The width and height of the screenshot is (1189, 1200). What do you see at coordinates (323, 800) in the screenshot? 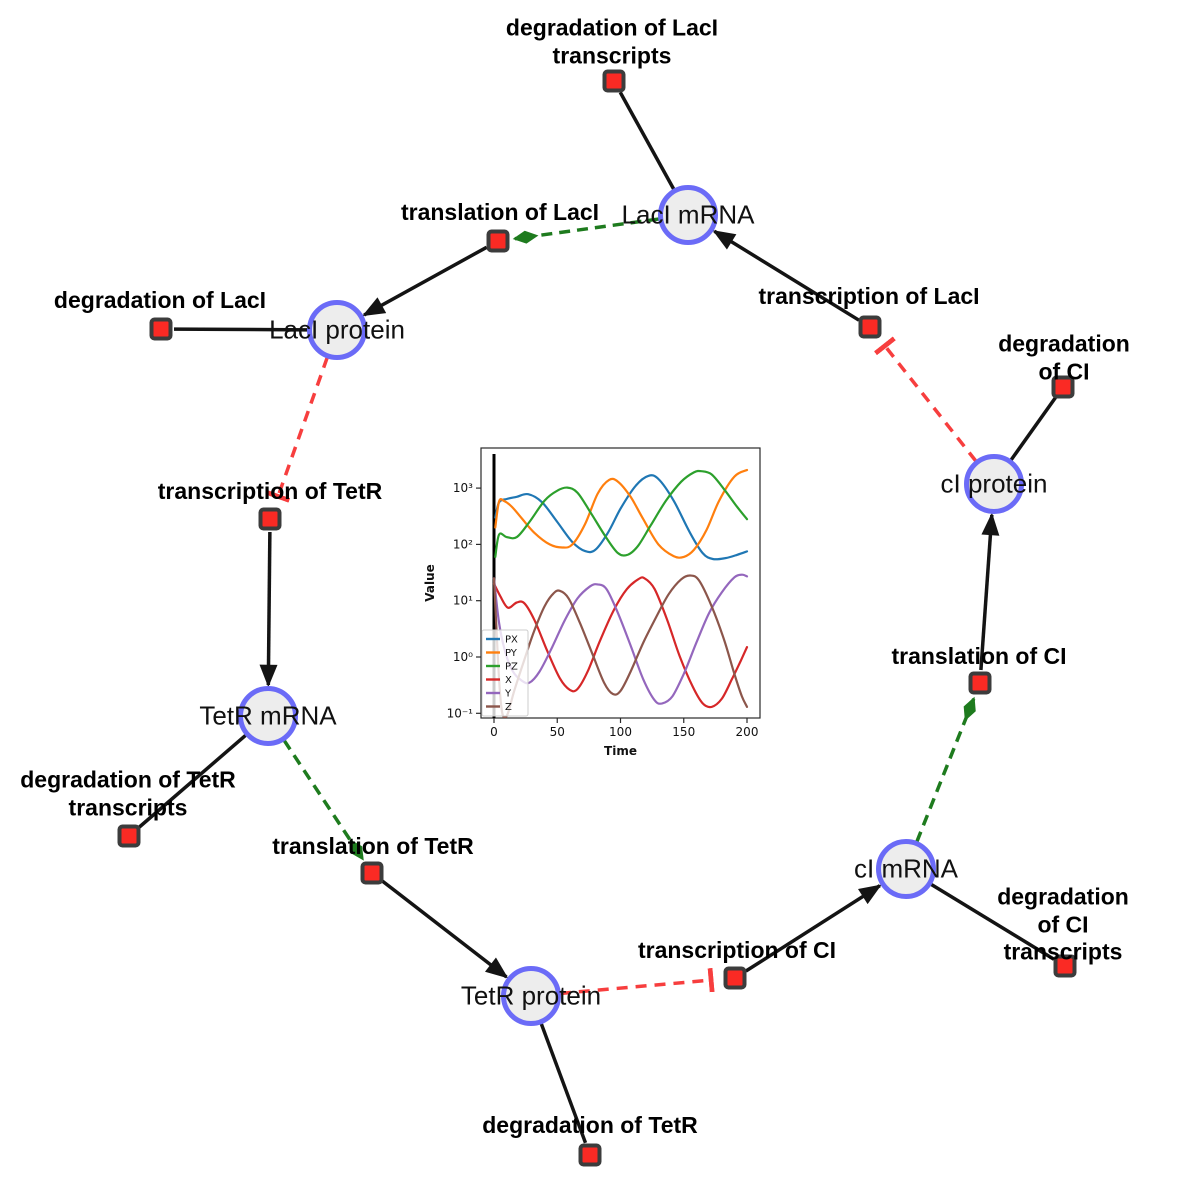
I see `edge-modifier-sp_tetR_mRNA-rx_tl_tetR` at bounding box center [323, 800].